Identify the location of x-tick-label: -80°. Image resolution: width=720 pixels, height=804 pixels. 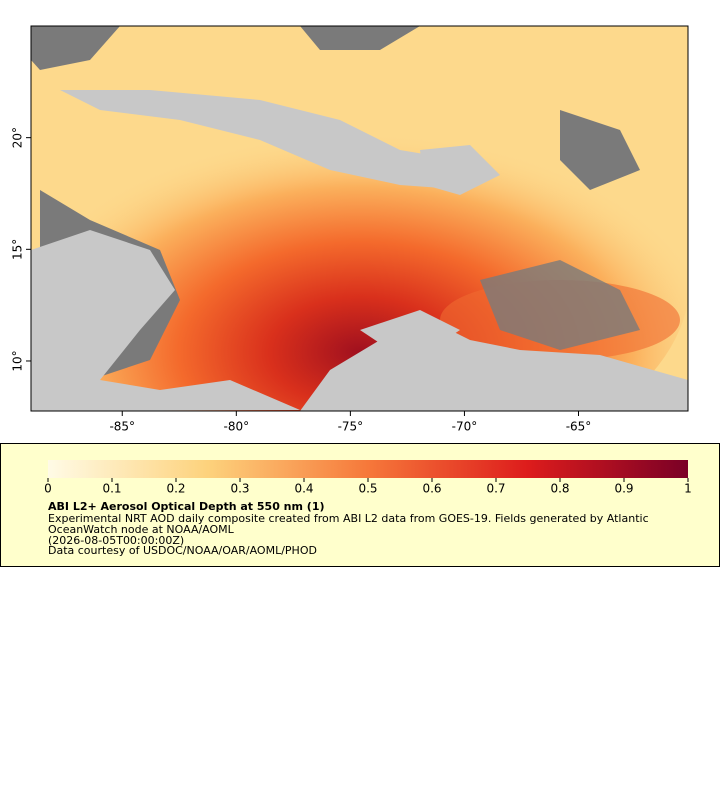
(237, 427).